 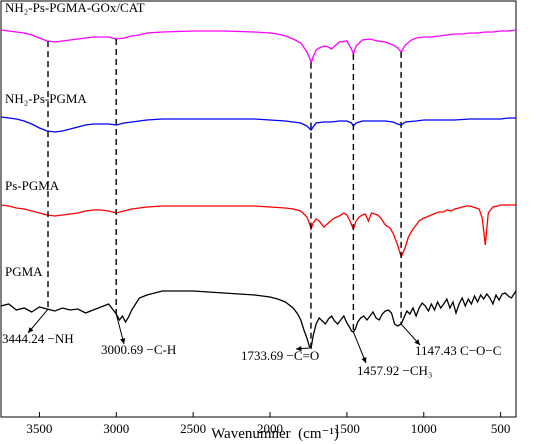 What do you see at coordinates (458, 350) in the screenshot?
I see `annotation-label-5: 1147.43 C−O−C` at bounding box center [458, 350].